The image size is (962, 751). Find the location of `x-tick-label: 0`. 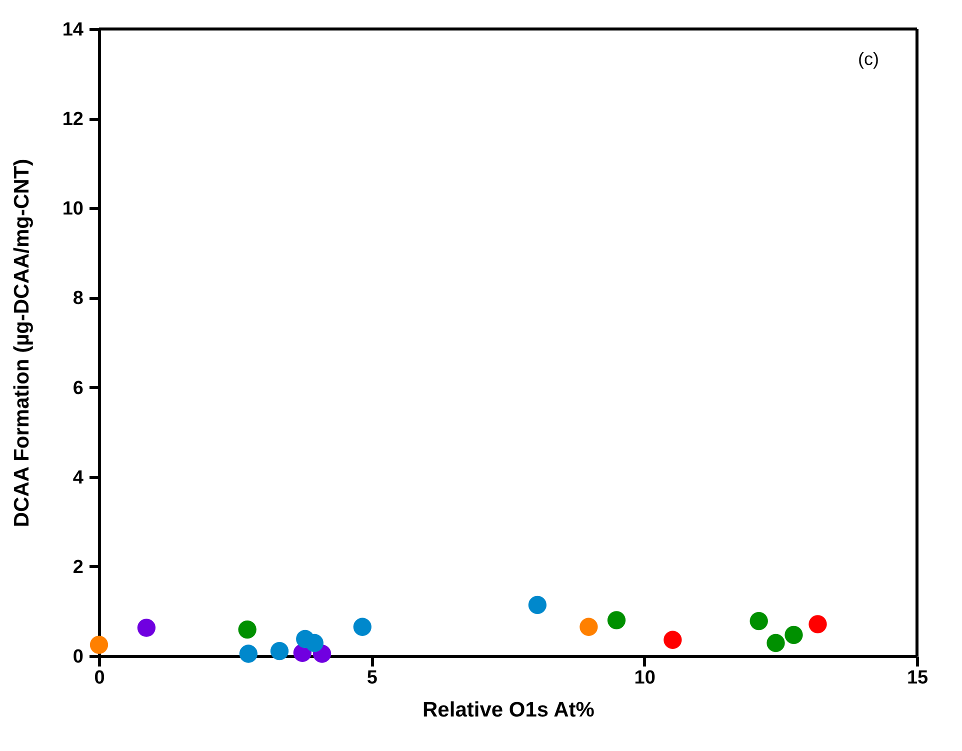

x-tick-label: 0 is located at coordinates (99, 678).